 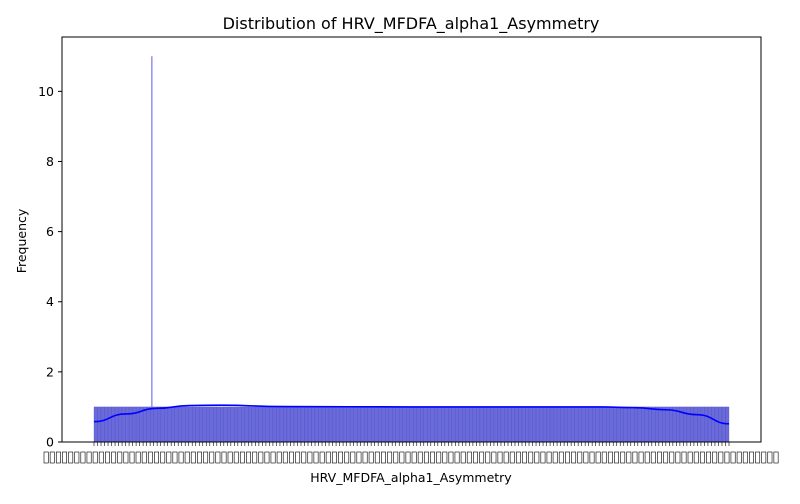 What do you see at coordinates (46, 91) in the screenshot?
I see `y-tick-label: 10` at bounding box center [46, 91].